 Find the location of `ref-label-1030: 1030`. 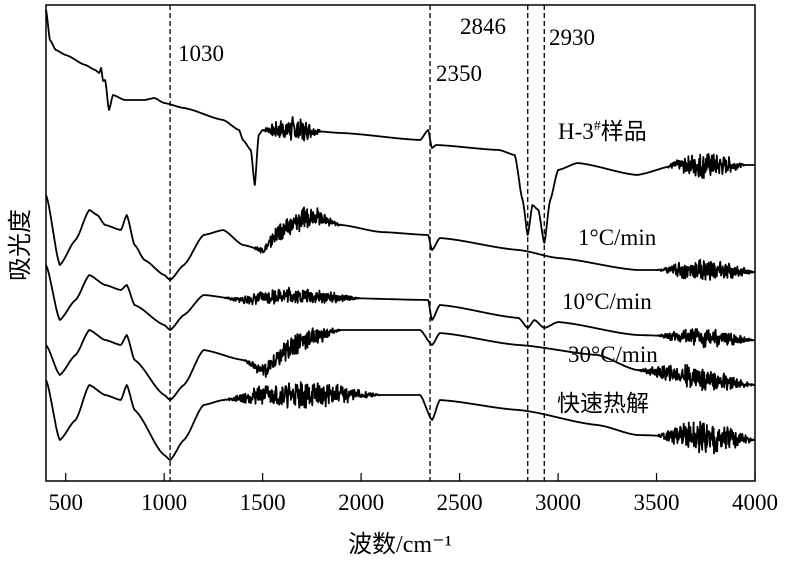

ref-label-1030: 1030 is located at coordinates (201, 53).